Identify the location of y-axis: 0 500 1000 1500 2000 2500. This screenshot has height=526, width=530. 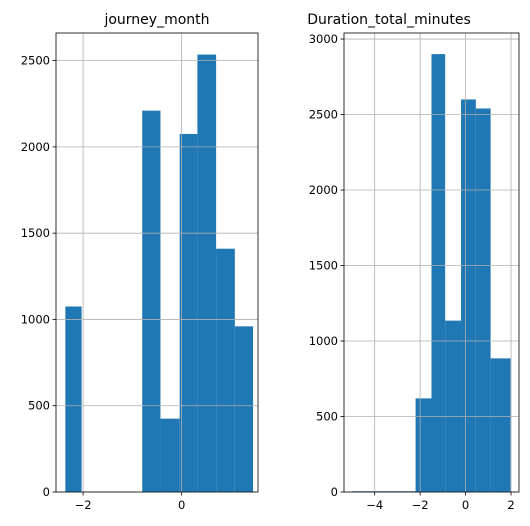
(38, 276).